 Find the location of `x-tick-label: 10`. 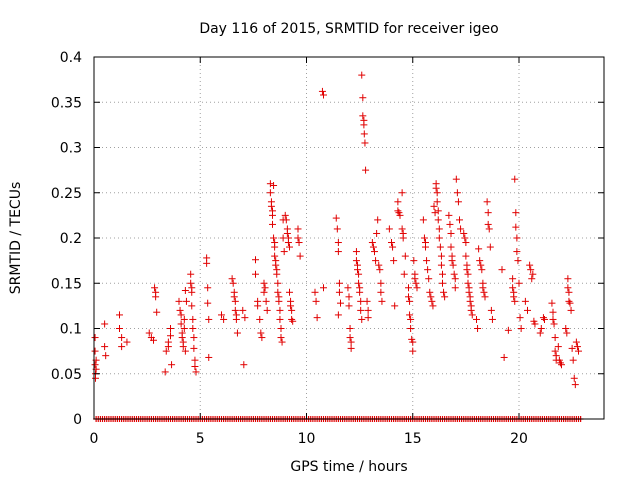

x-tick-label: 10 is located at coordinates (307, 439).